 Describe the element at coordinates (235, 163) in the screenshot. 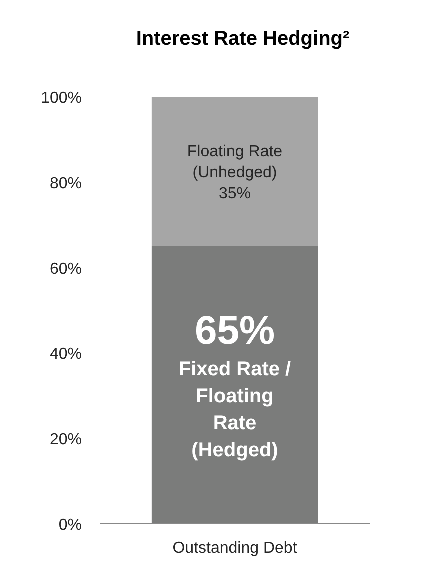

I see `series-label: Floating Rate (Unhedged)` at that location.